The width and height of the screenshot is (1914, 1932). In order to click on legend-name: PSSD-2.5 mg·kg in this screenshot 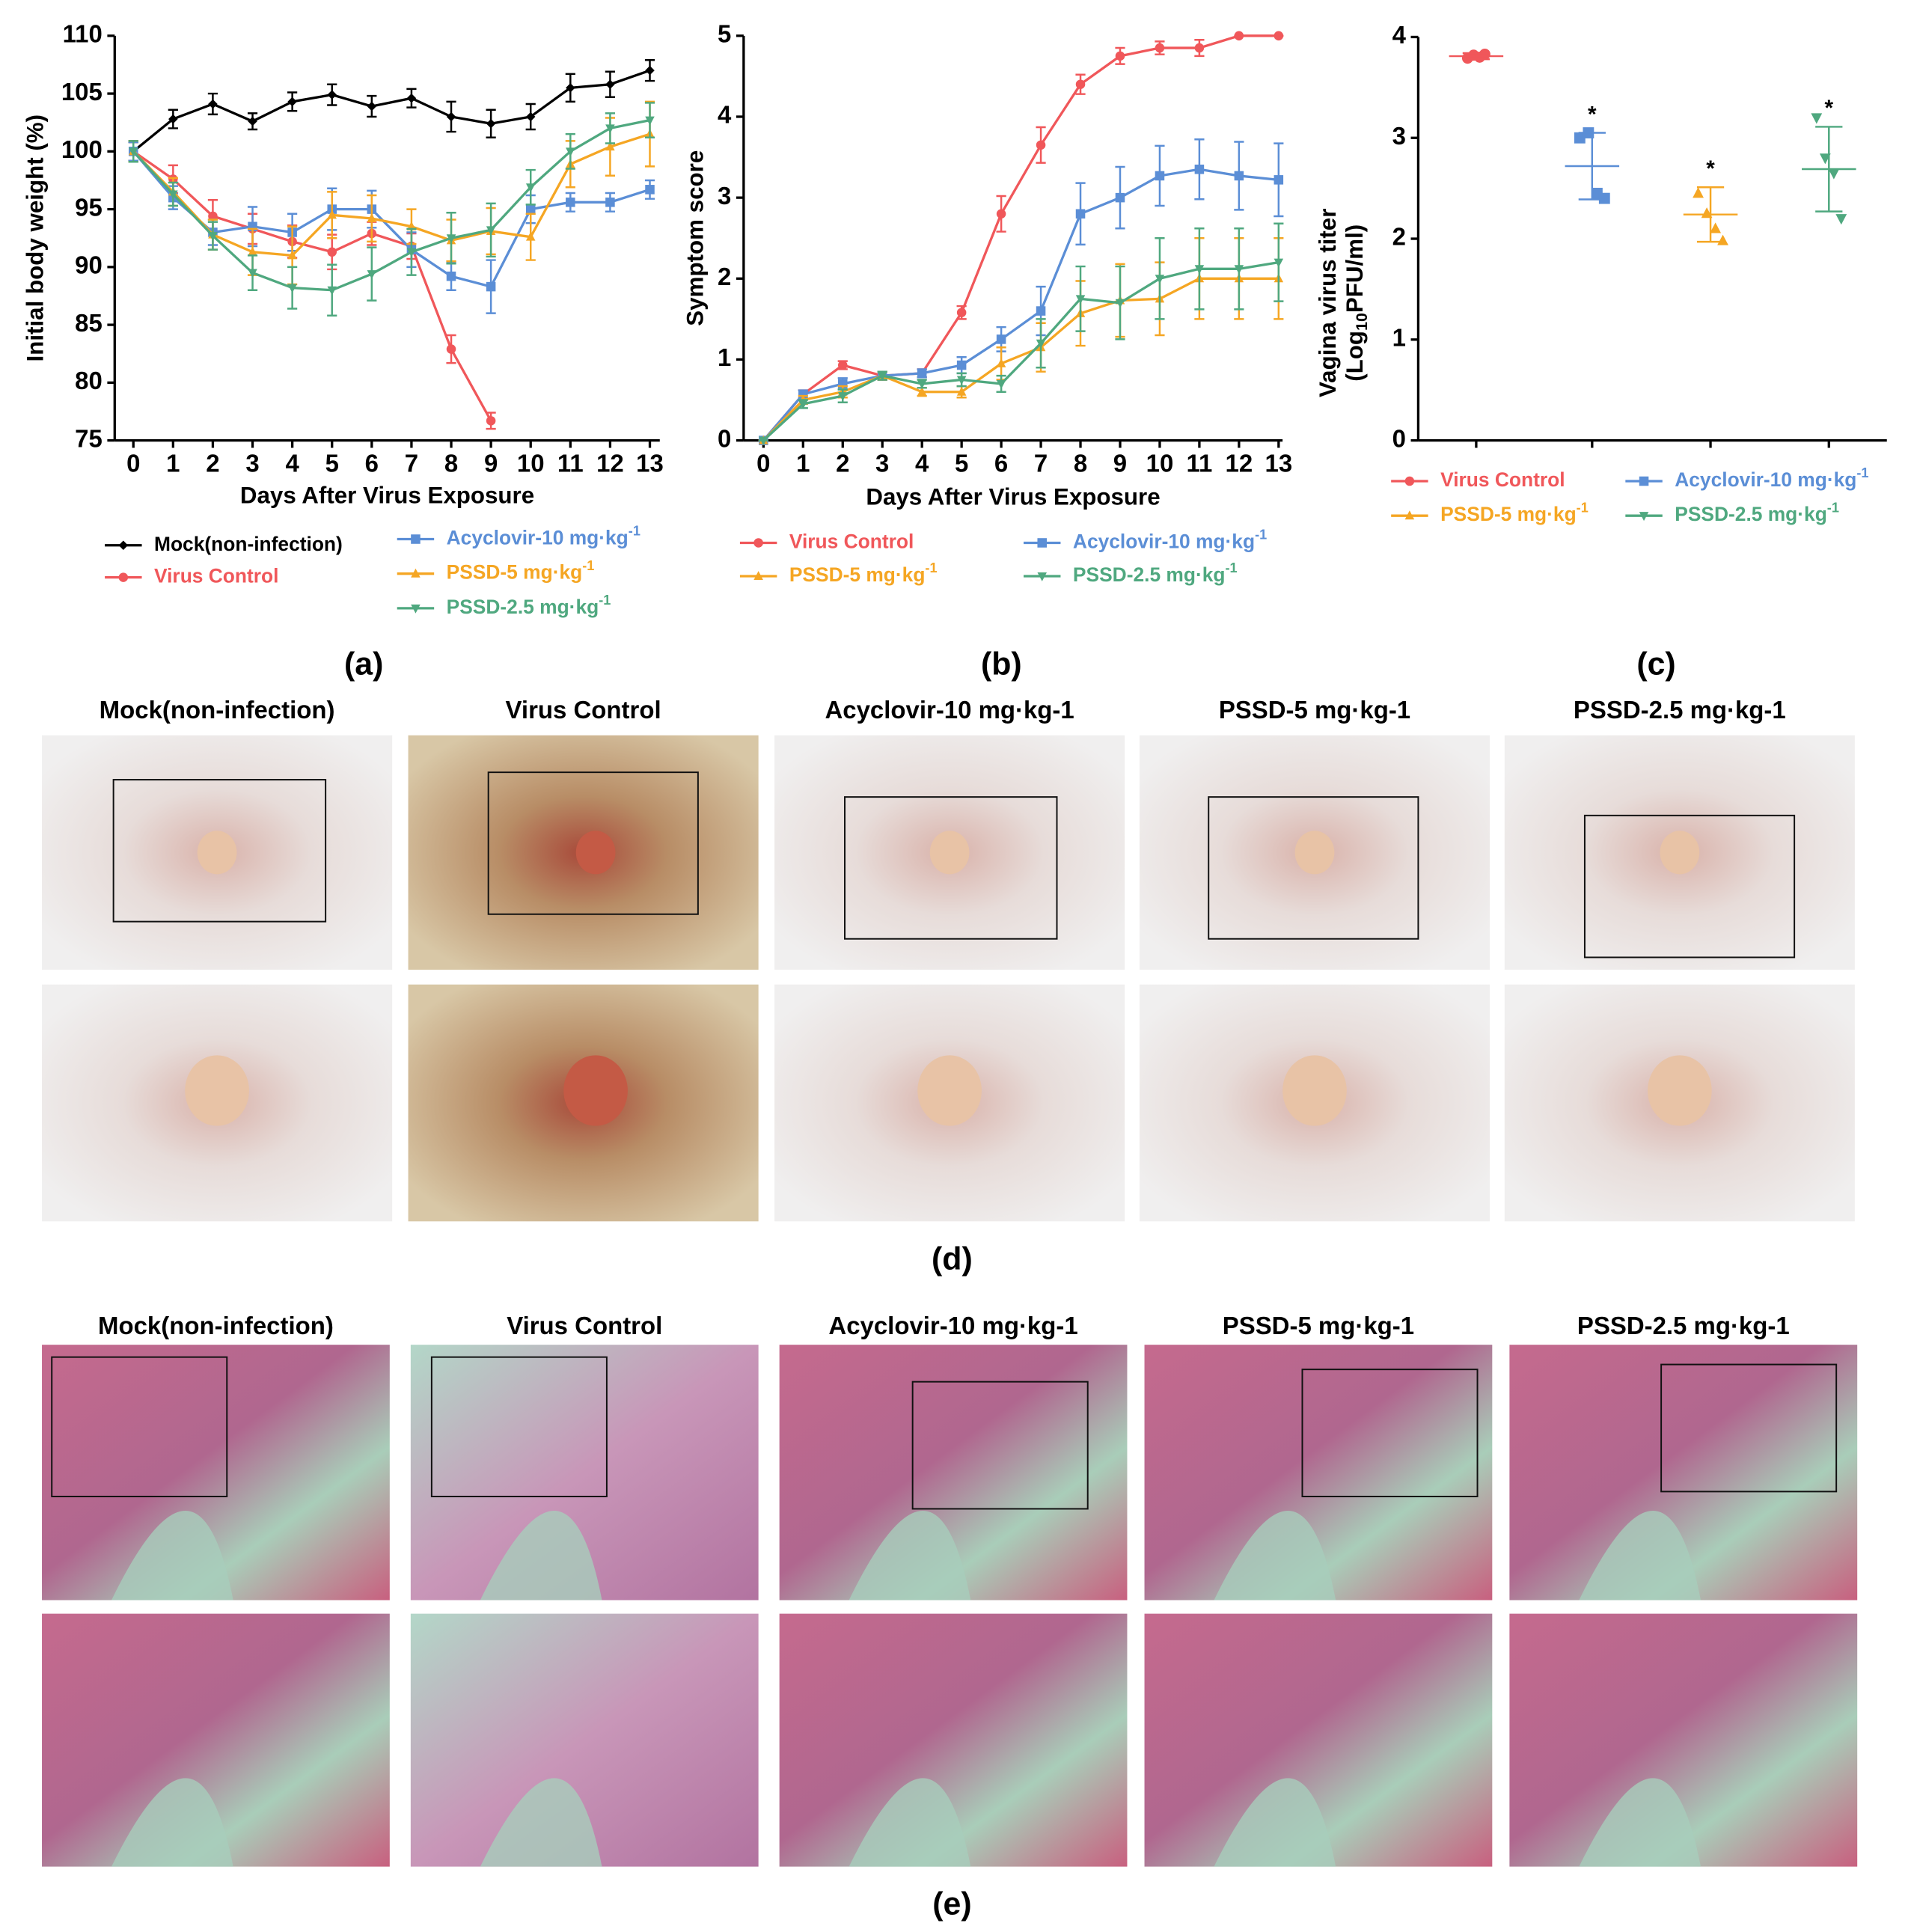, I will do `click(1751, 514)`.